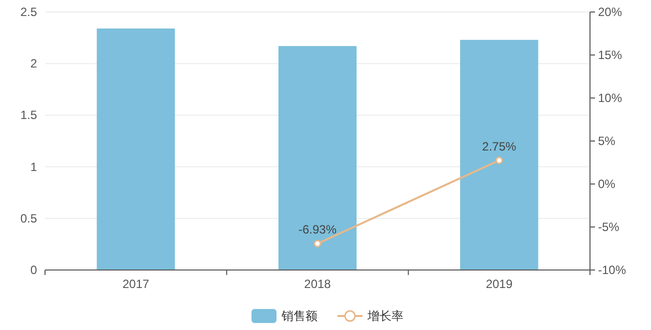 This screenshot has width=651, height=330. I want to click on y2-tick-label: 0%, so click(607, 184).